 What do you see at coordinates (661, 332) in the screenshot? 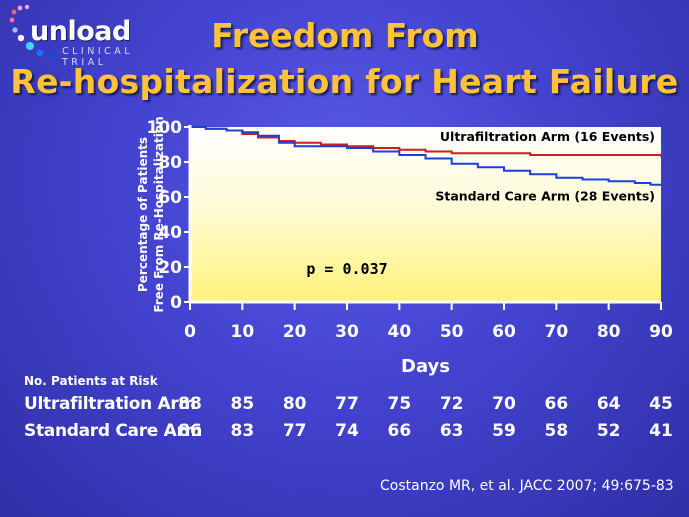
I see `x-tick-label: 90` at bounding box center [661, 332].